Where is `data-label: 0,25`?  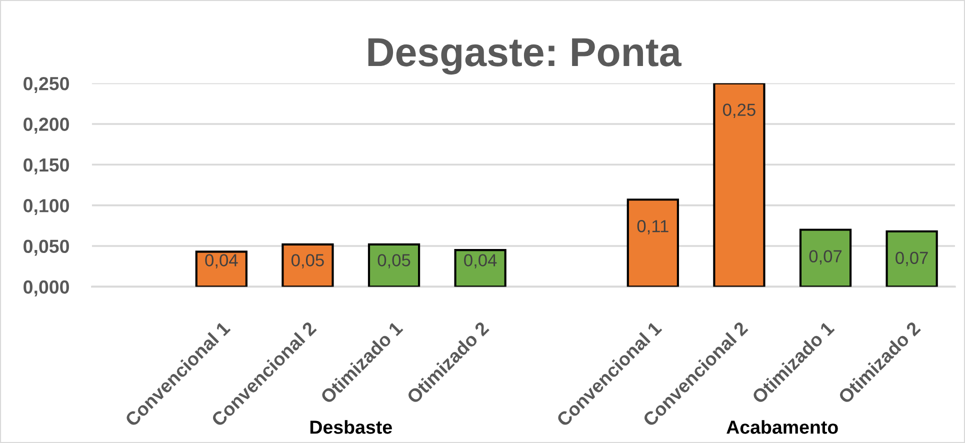 data-label: 0,25 is located at coordinates (739, 111).